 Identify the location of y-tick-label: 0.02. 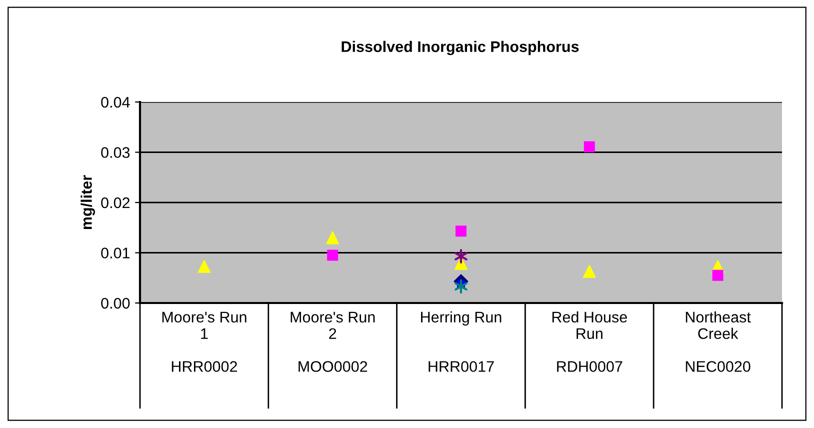
(115, 202).